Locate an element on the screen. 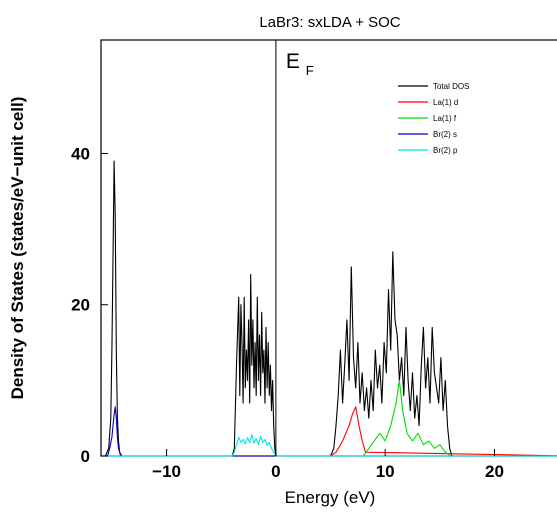 The width and height of the screenshot is (557, 513). series-line-br-2-p is located at coordinates (329, 445).